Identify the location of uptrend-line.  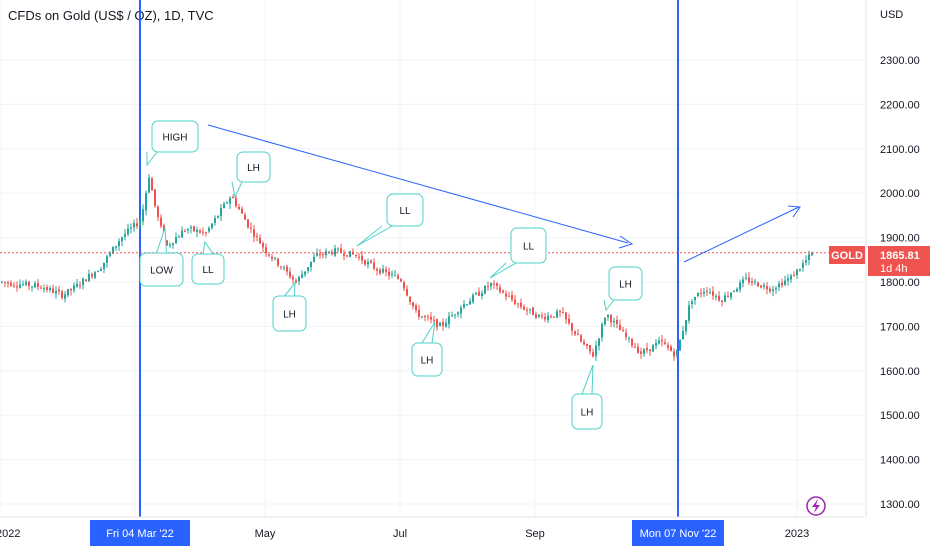
(741, 234).